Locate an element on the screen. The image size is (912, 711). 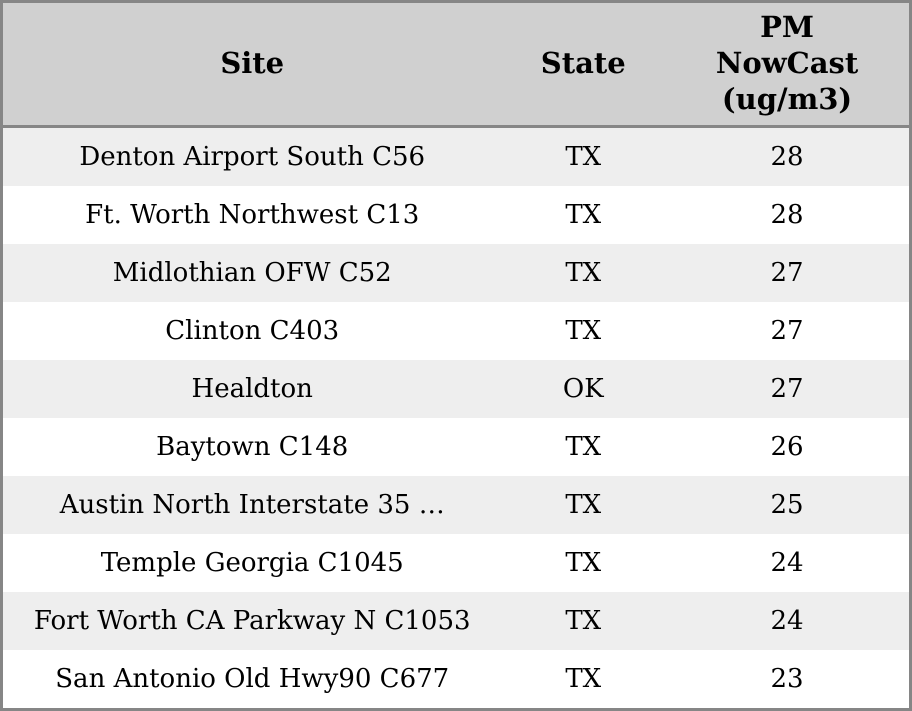
pm-value-cell: 25 is located at coordinates (787, 504).